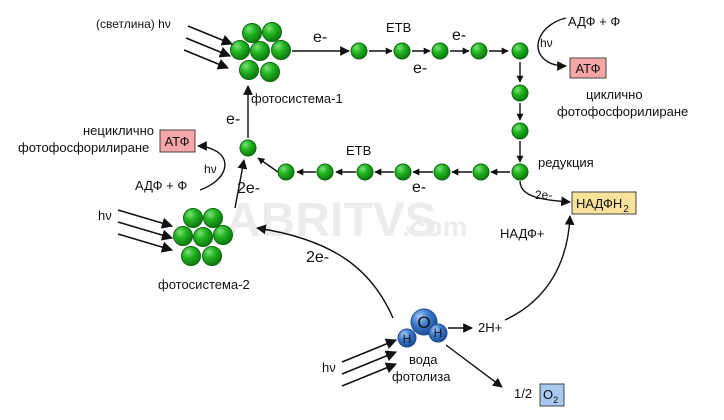 The width and height of the screenshot is (724, 420). Describe the element at coordinates (358, 150) in the screenshot. I see `etc-bottom-label: ЕТВ` at that location.